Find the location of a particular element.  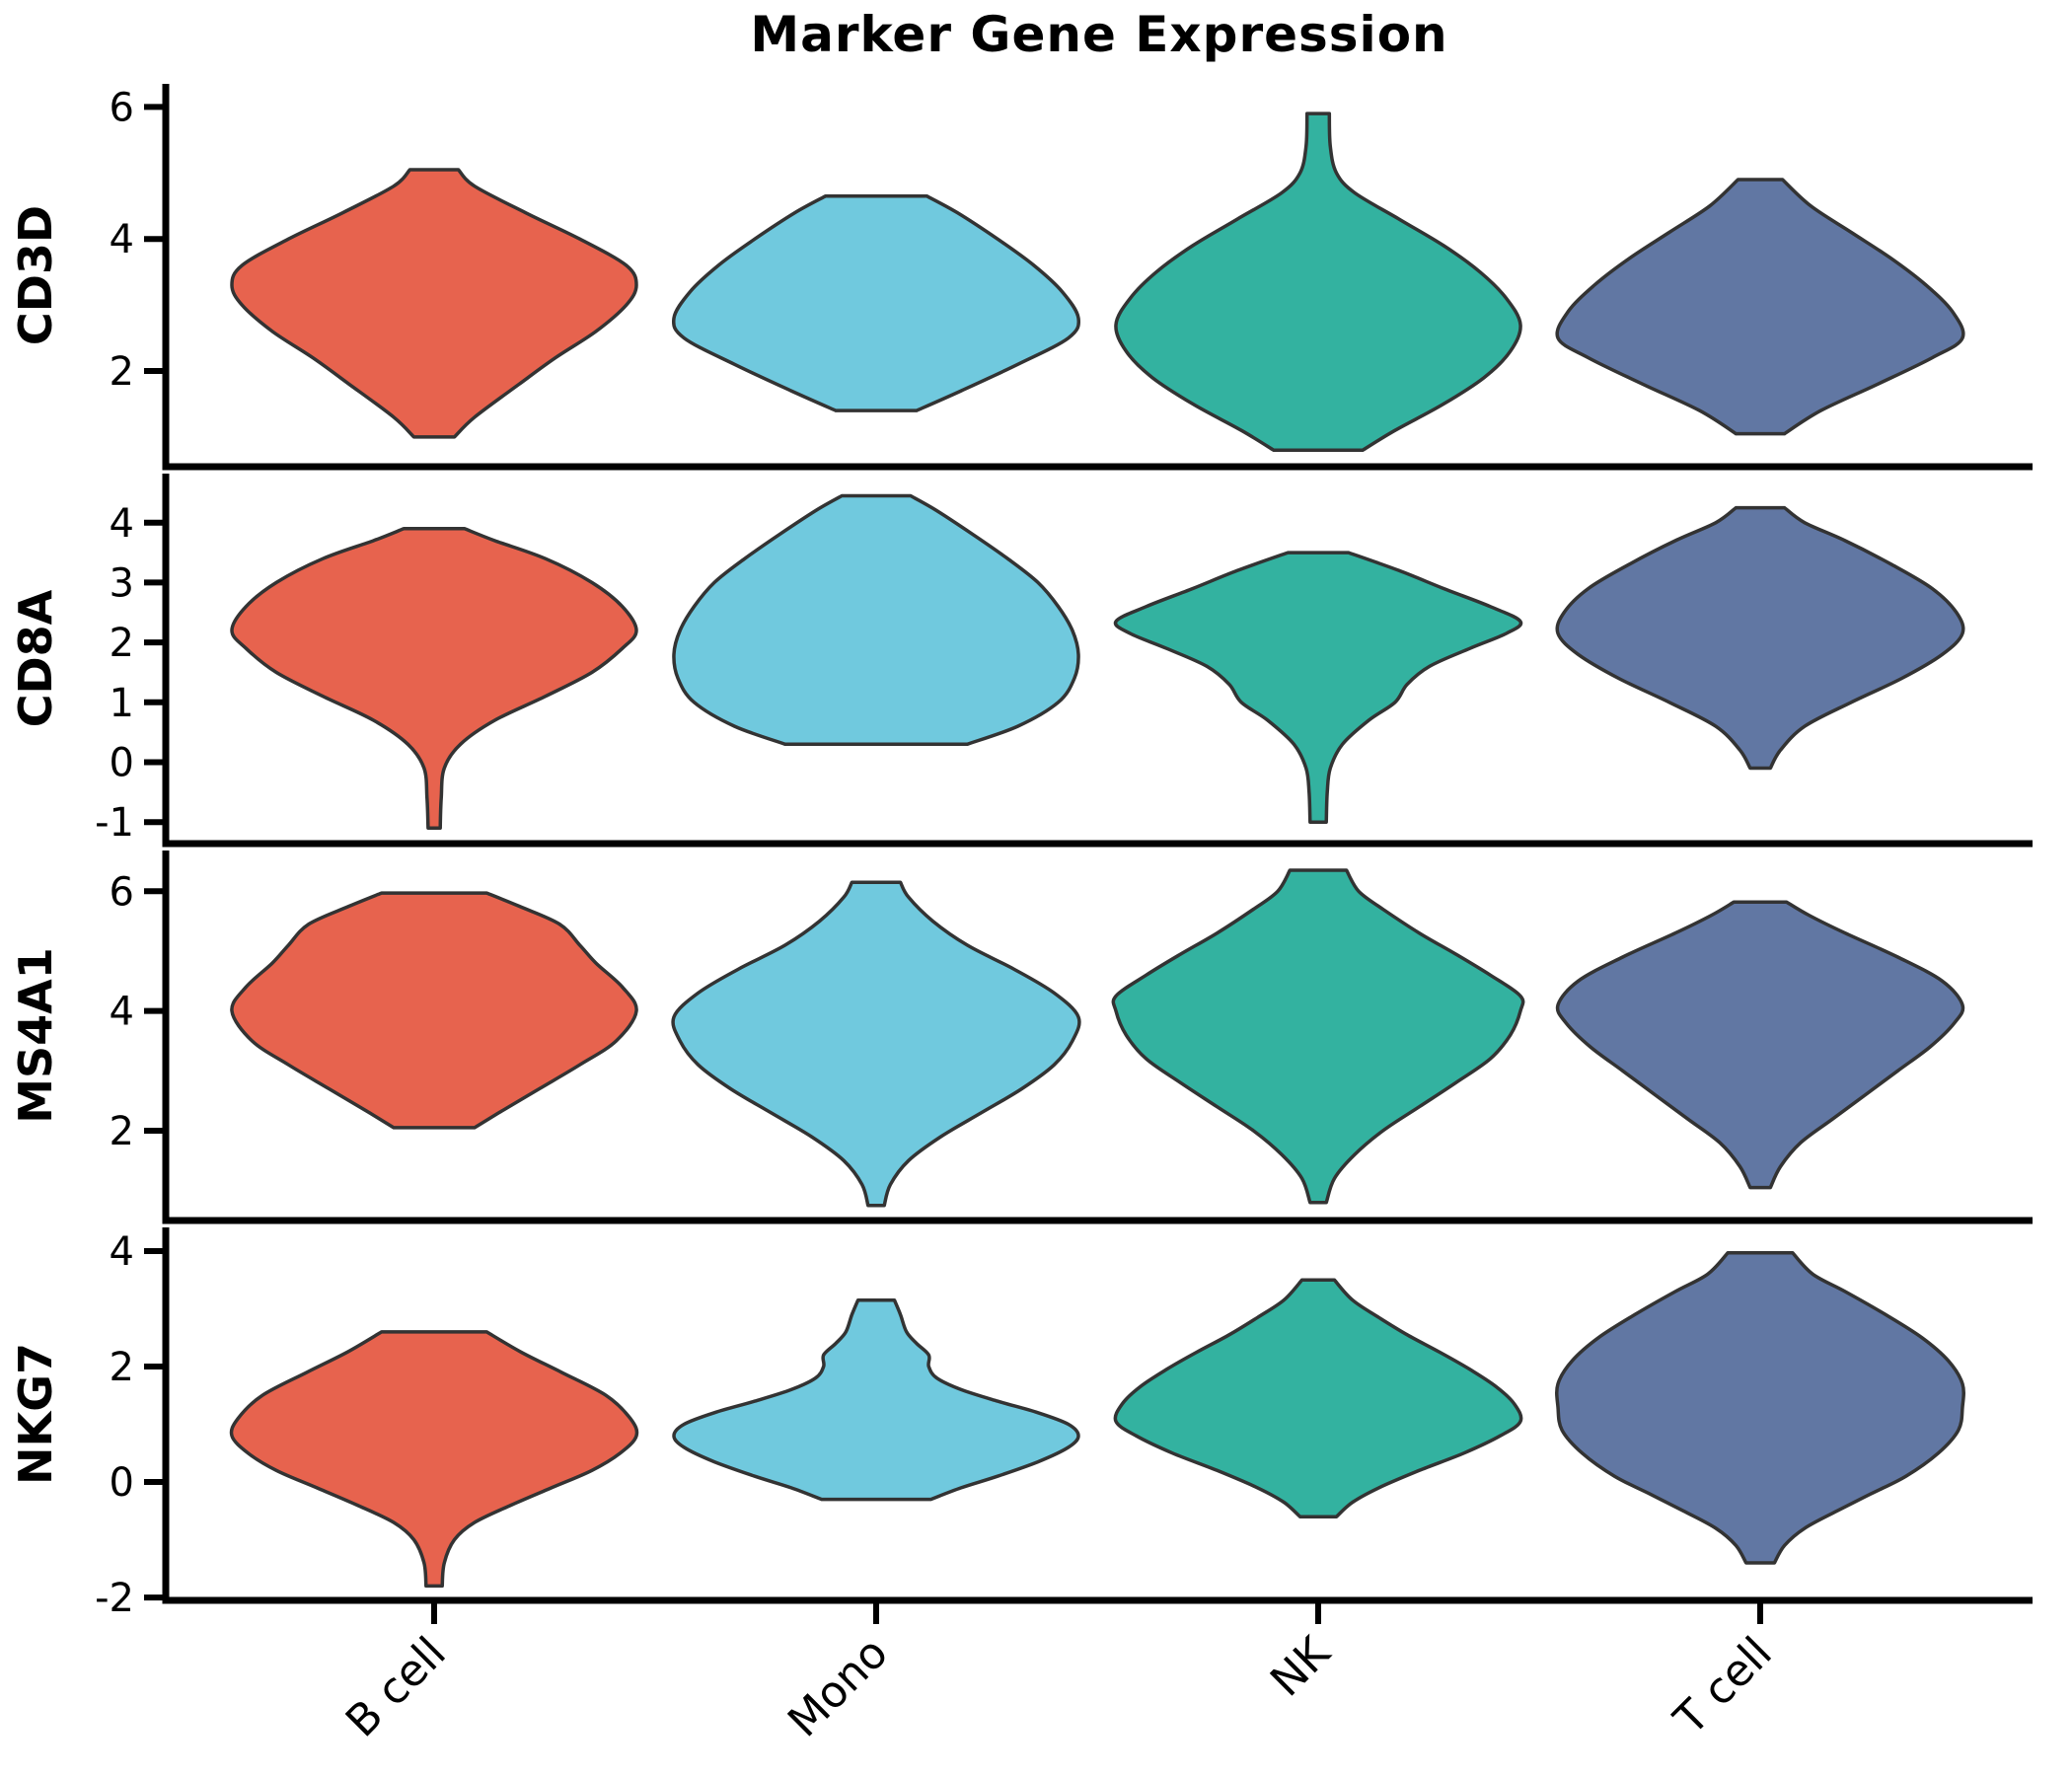

violin-cd8a-nk is located at coordinates (1318, 688).